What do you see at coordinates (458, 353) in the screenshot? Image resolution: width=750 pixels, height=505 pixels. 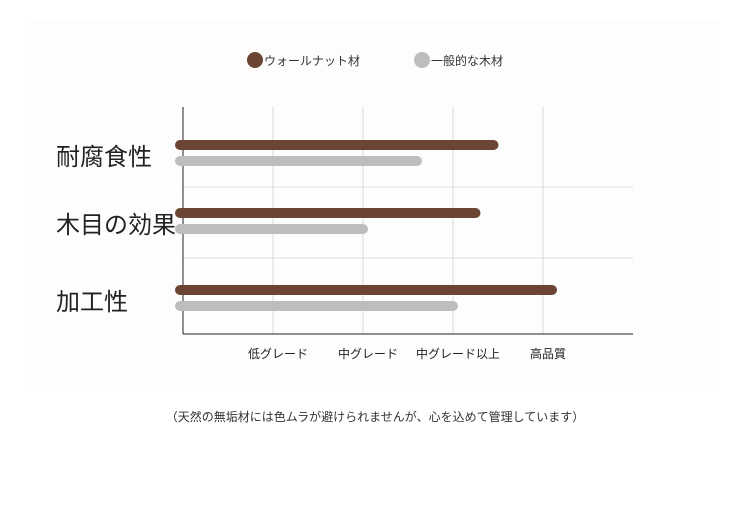 I see `x-tick-label: 中グレード以上` at bounding box center [458, 353].